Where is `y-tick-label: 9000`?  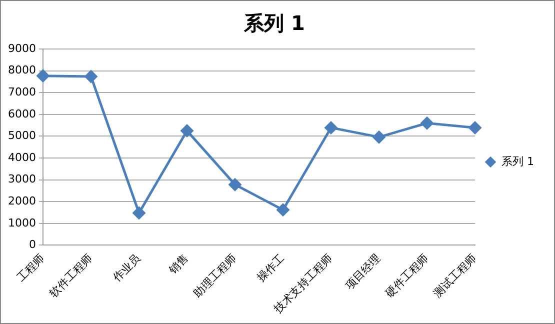
y-tick-label: 9000 is located at coordinates (22, 48).